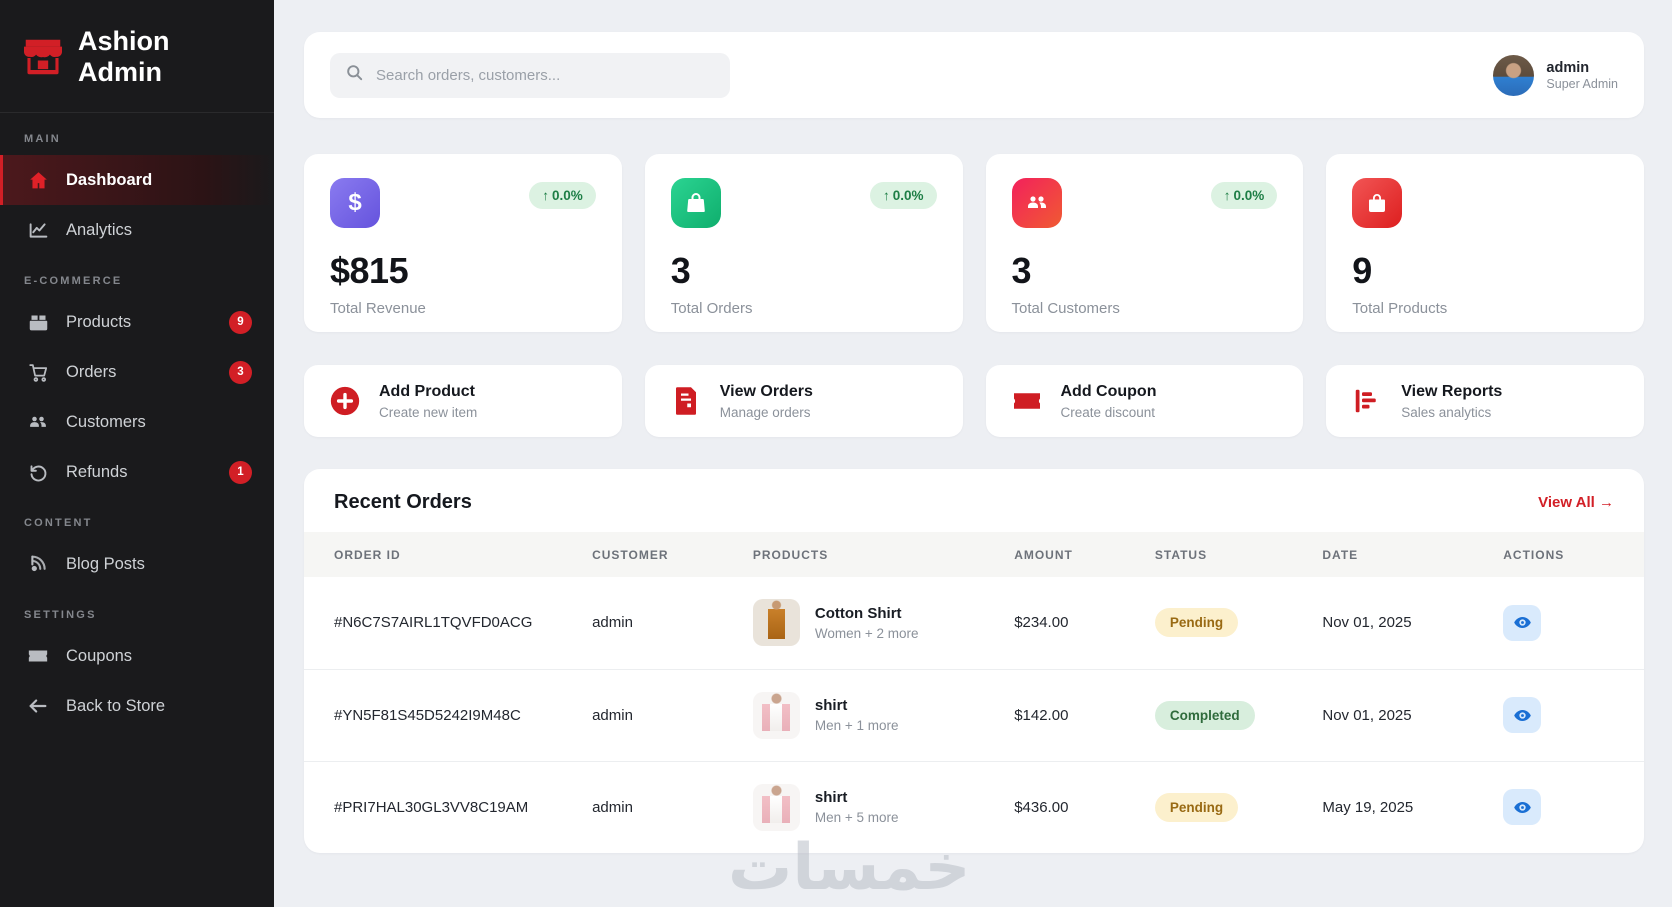 Image resolution: width=1672 pixels, height=907 pixels. Describe the element at coordinates (99, 321) in the screenshot. I see `sidebar-item-label: Products` at that location.